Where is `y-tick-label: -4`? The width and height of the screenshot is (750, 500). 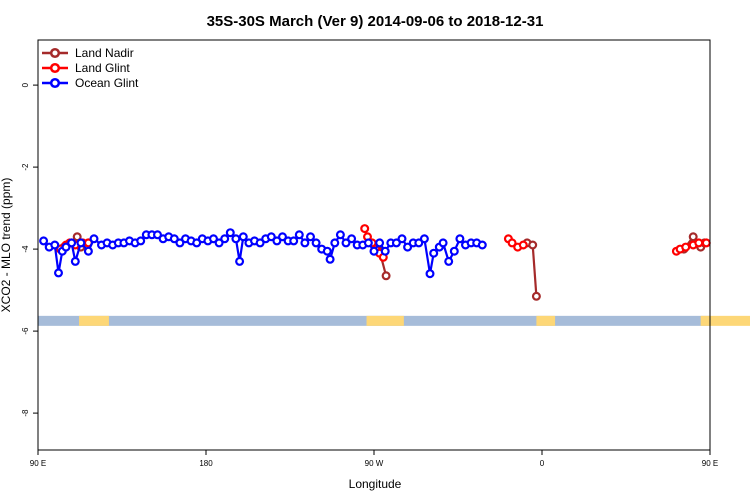 y-tick-label: -4 is located at coordinates (25, 249).